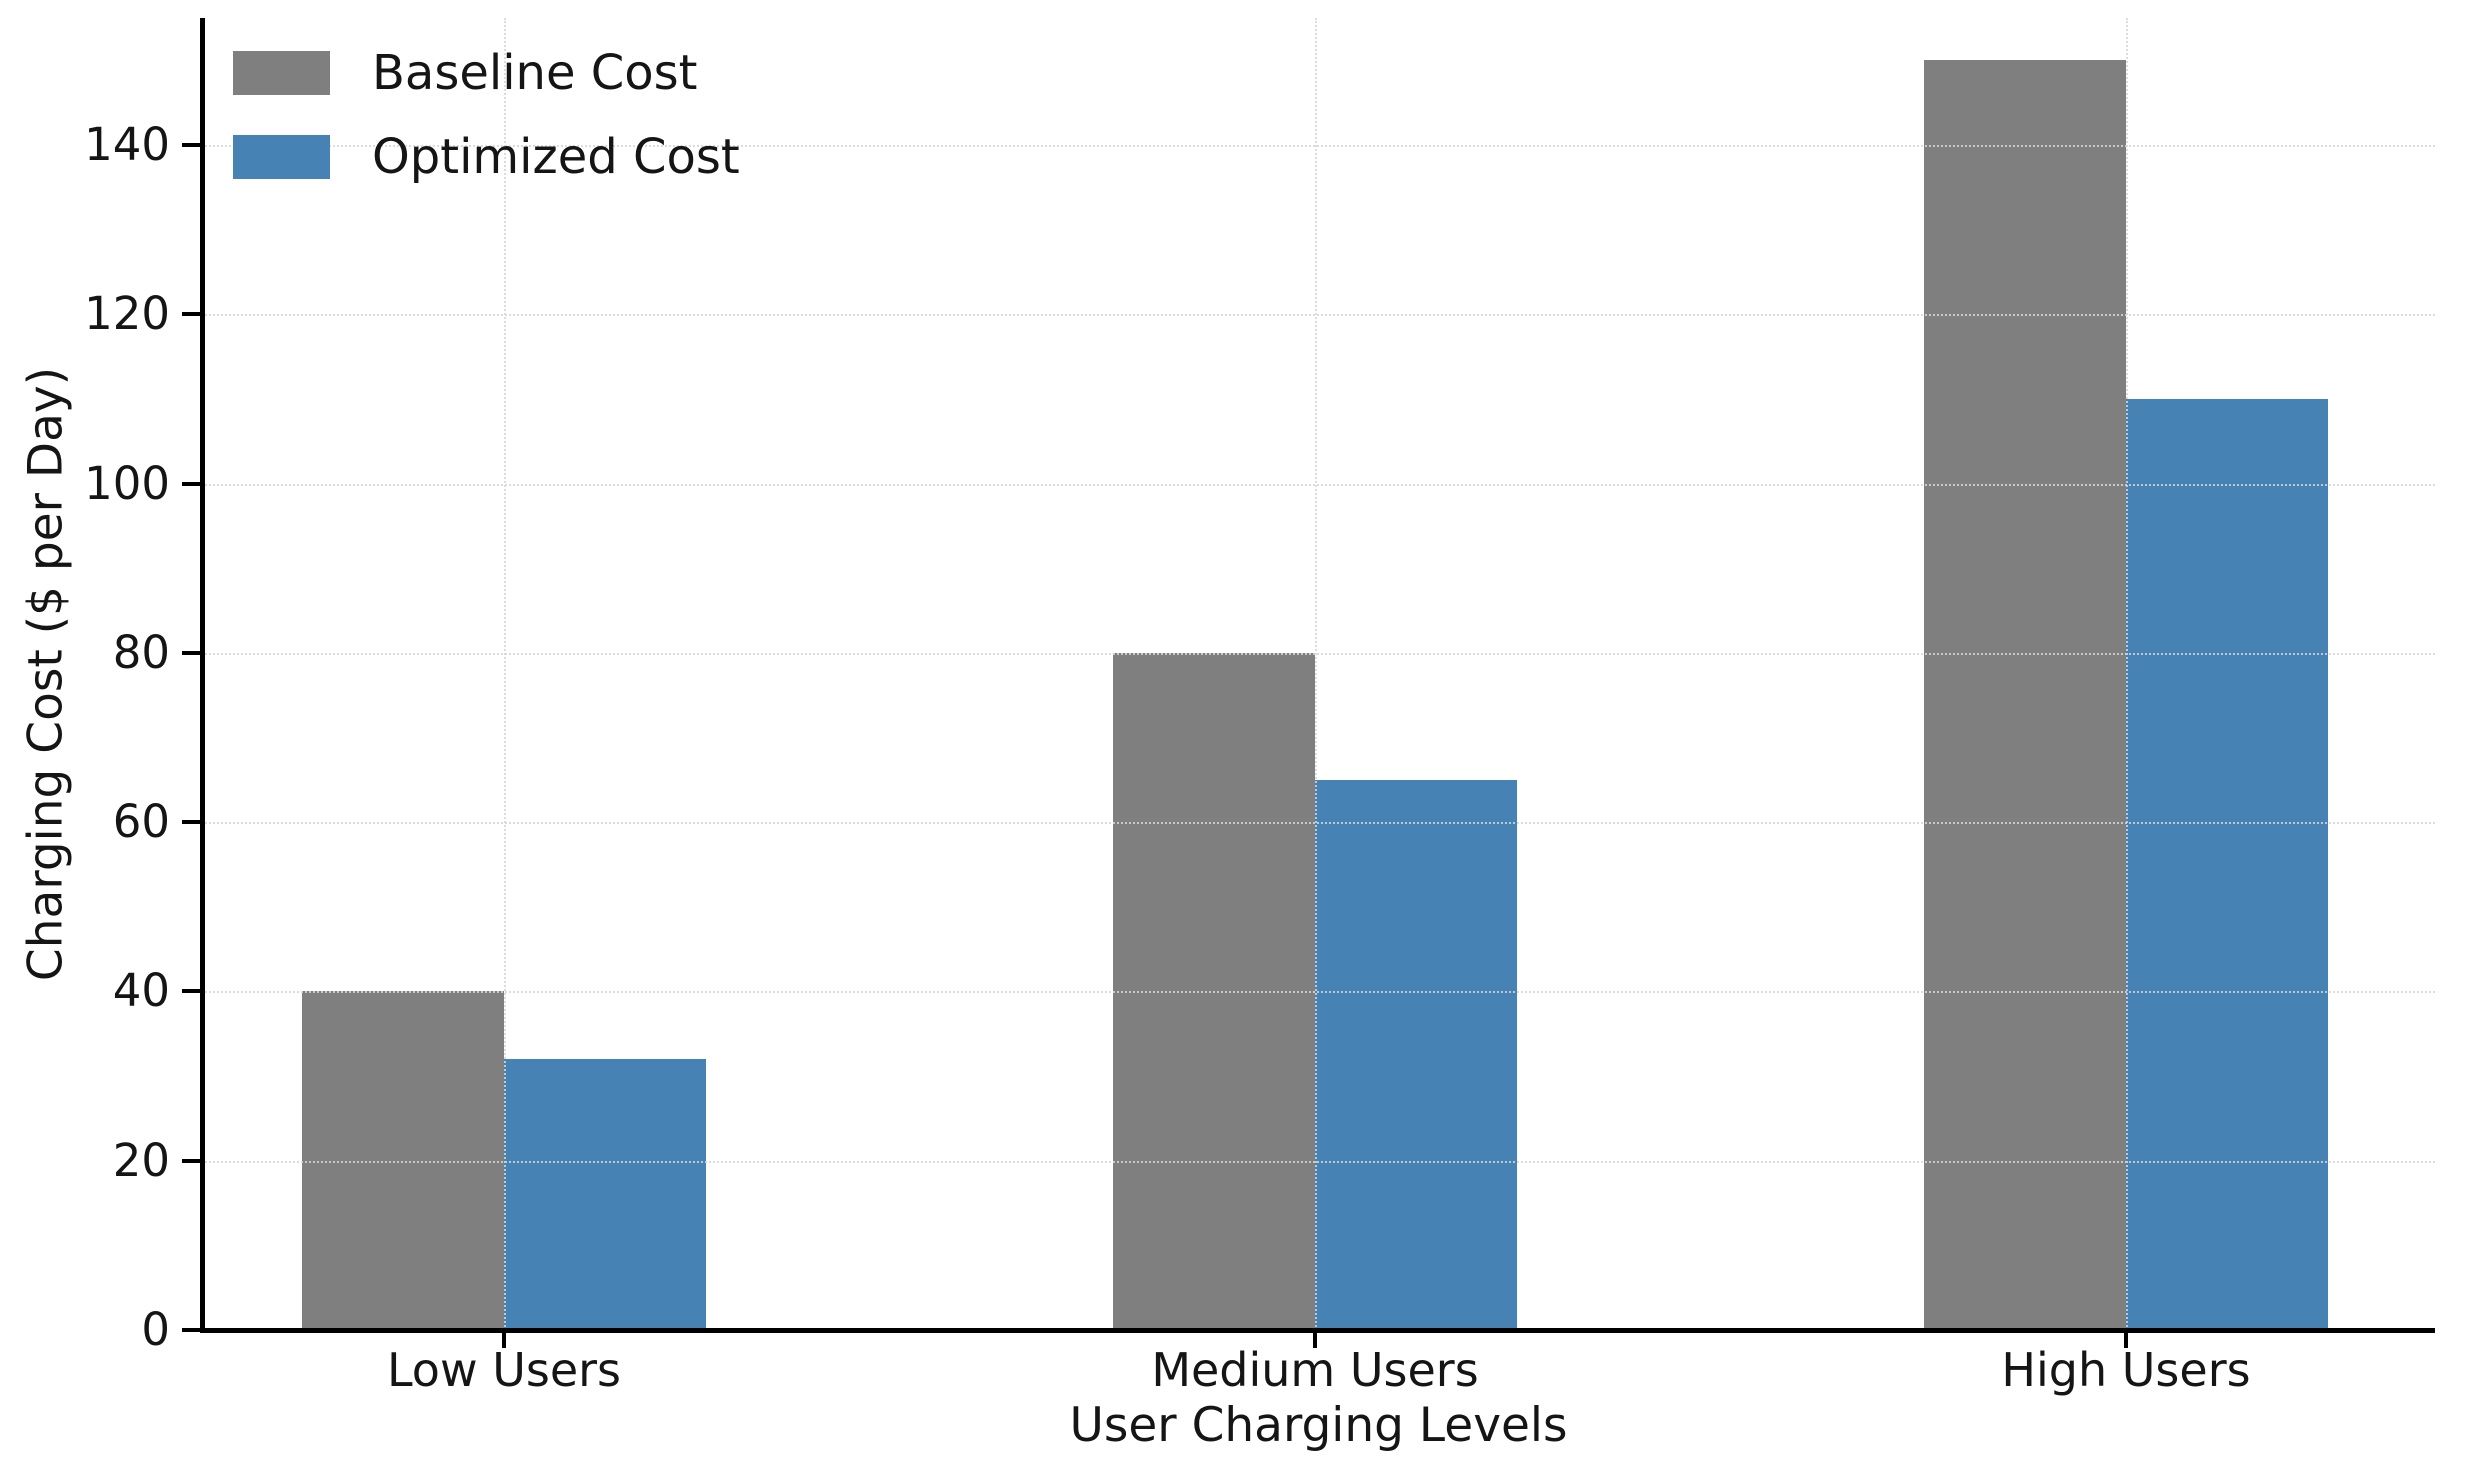 This screenshot has height=1482, width=2468. Describe the element at coordinates (2025, 695) in the screenshot. I see `bar-baseline-cost-high-users` at that location.